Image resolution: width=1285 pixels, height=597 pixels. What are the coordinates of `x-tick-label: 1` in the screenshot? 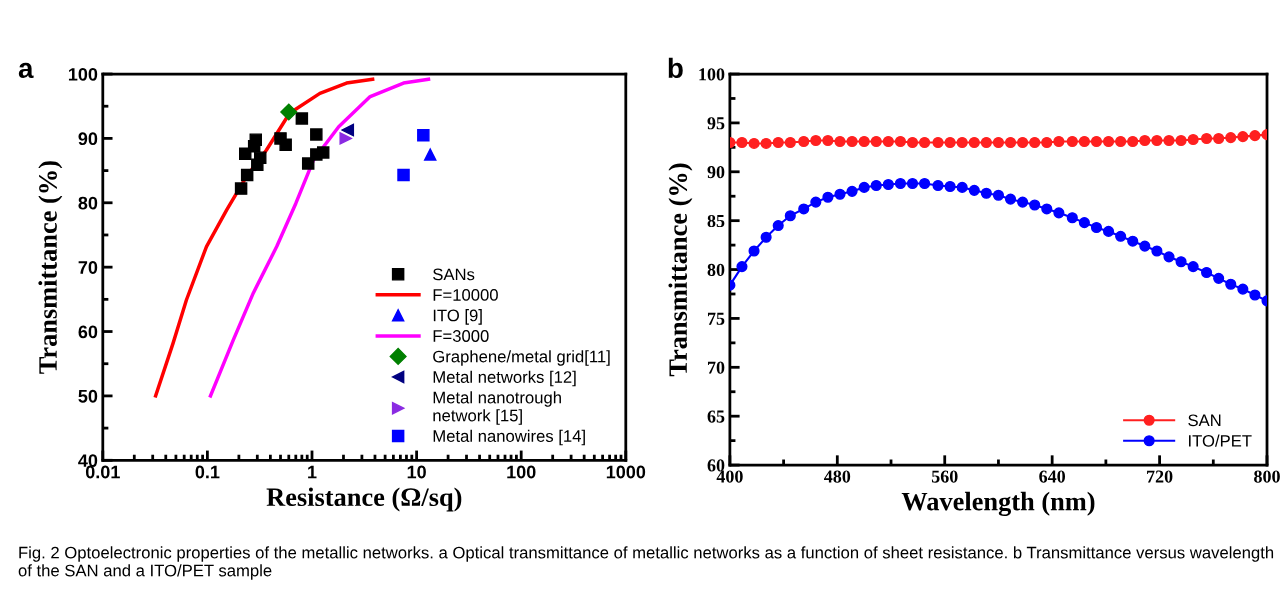 It's located at (312, 472).